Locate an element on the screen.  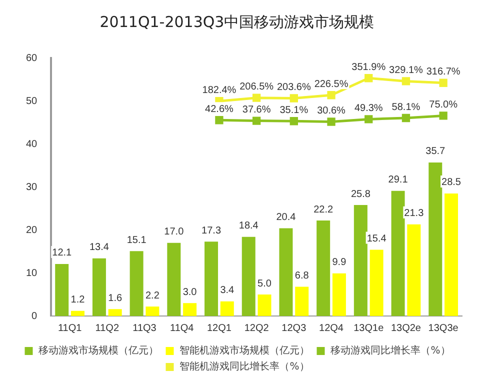
data-label: 6.8 is located at coordinates (302, 276).